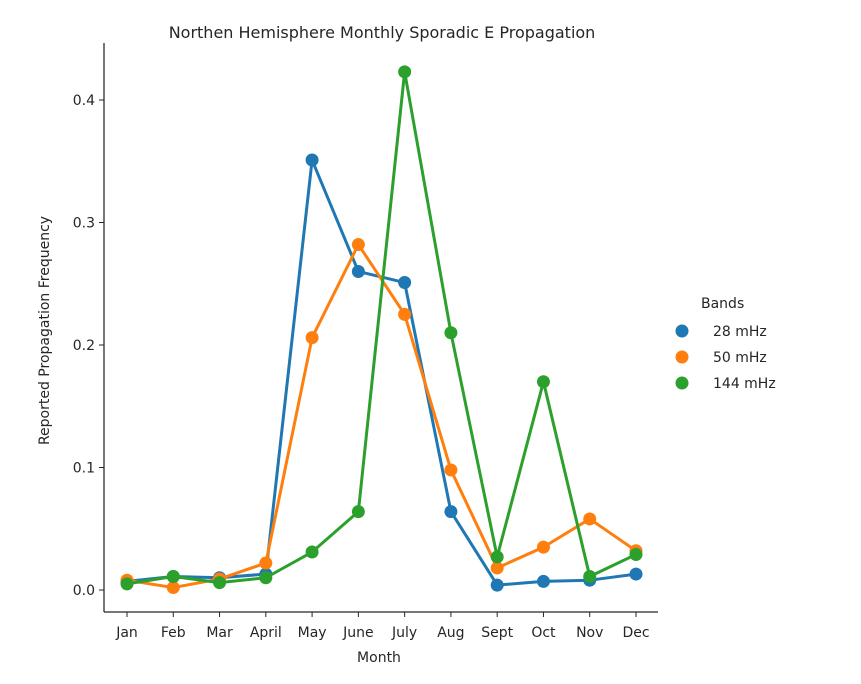 Image resolution: width=861 pixels, height=684 pixels. I want to click on legend-label: 50 mHz, so click(740, 358).